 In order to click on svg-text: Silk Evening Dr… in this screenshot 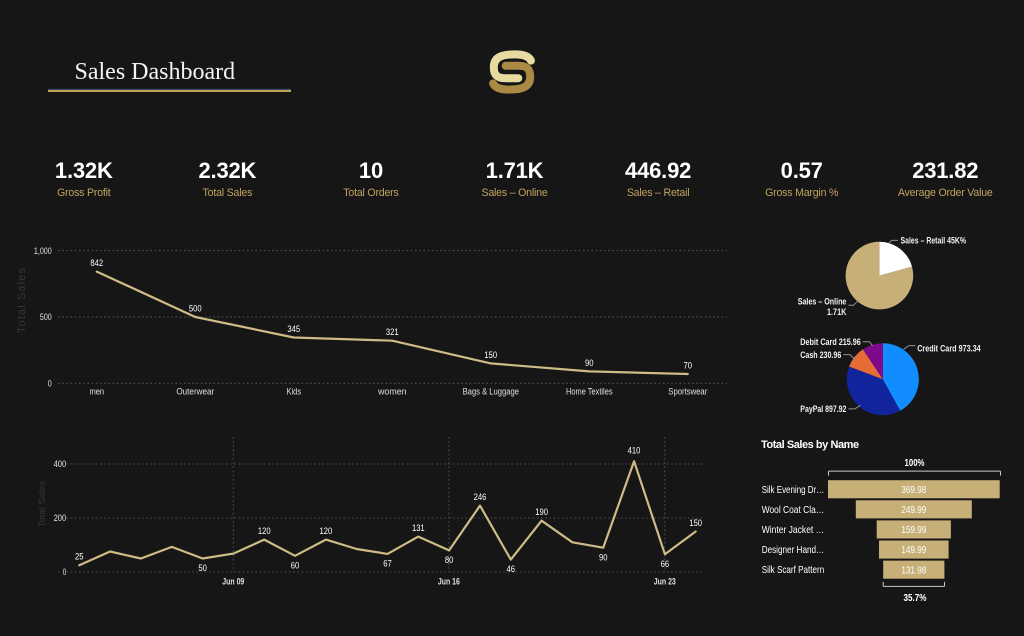, I will do `click(793, 490)`.